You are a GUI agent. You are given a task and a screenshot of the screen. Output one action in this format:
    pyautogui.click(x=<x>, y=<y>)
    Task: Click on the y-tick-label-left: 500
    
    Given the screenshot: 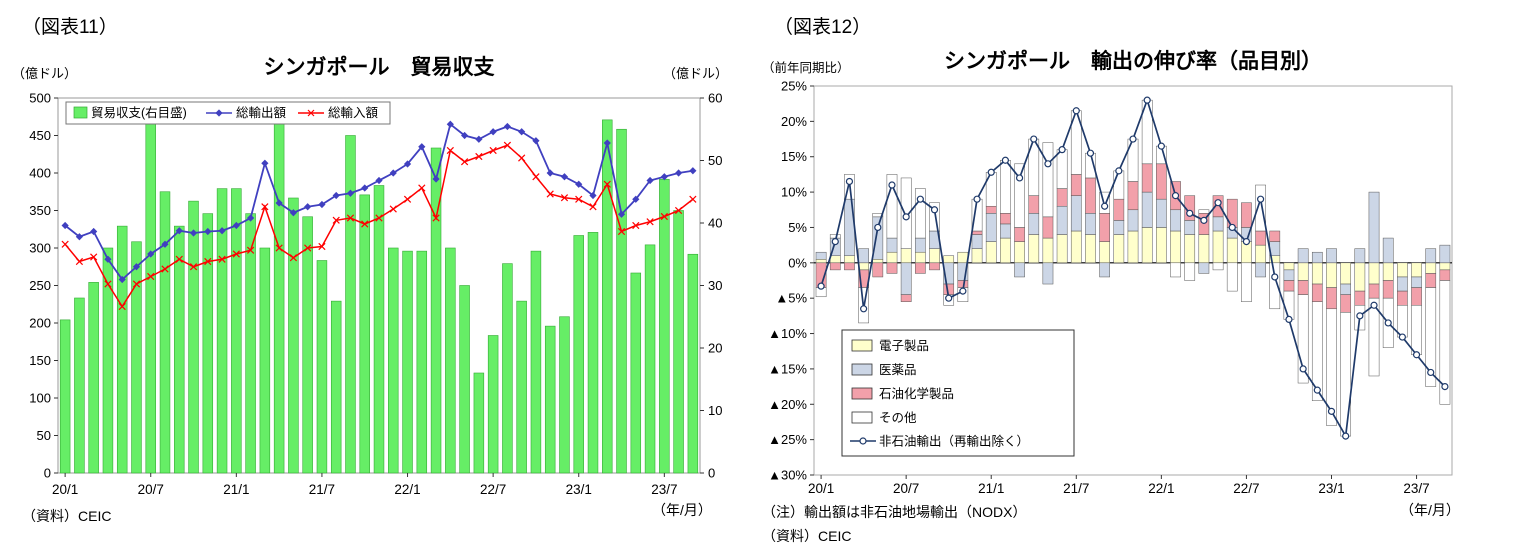 What is the action you would take?
    pyautogui.click(x=40, y=98)
    